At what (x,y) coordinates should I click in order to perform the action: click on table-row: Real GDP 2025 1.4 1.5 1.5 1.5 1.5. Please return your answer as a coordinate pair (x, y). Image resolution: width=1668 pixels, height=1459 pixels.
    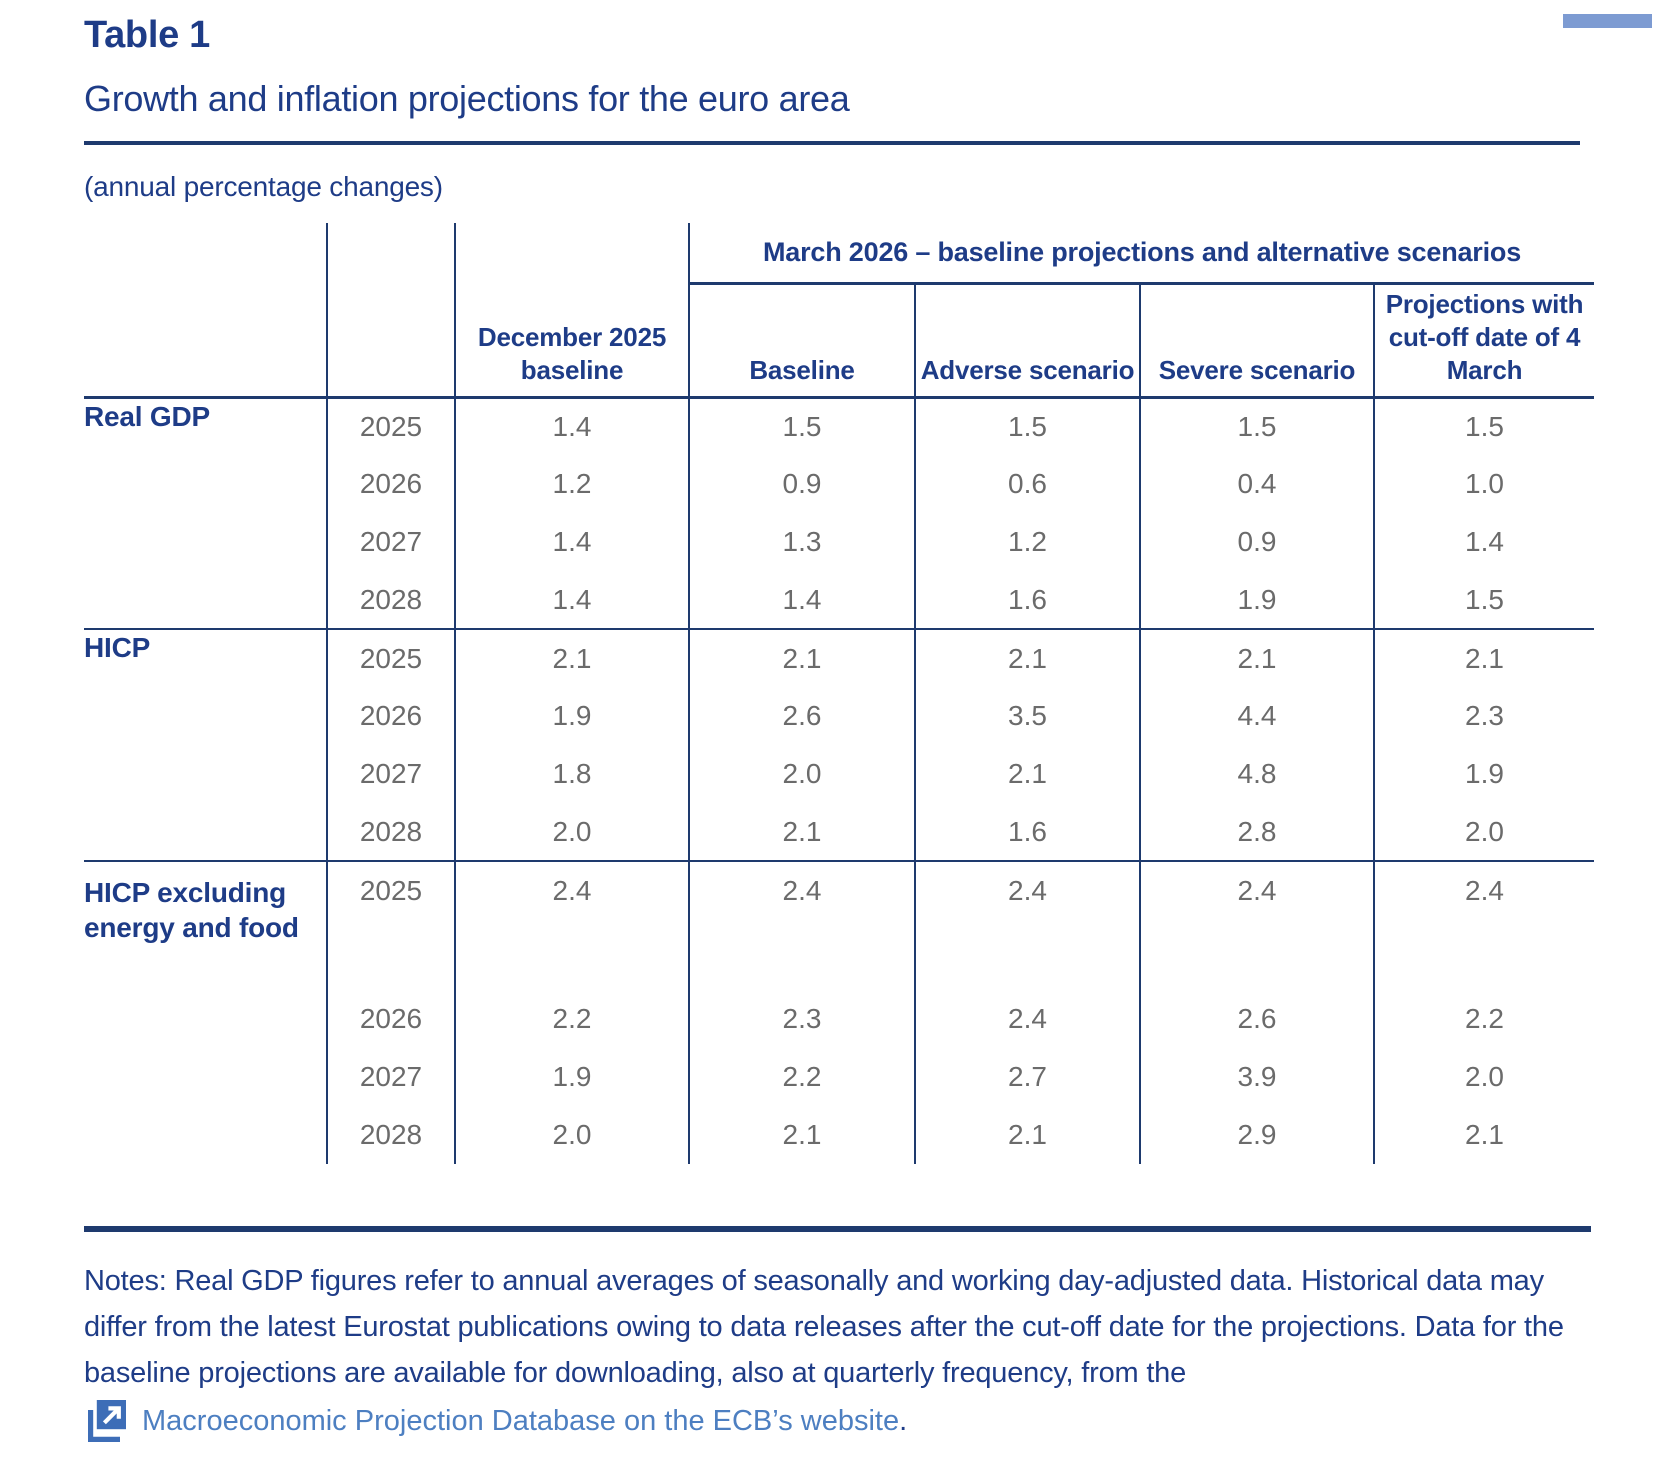
    Looking at the image, I should click on (839, 513).